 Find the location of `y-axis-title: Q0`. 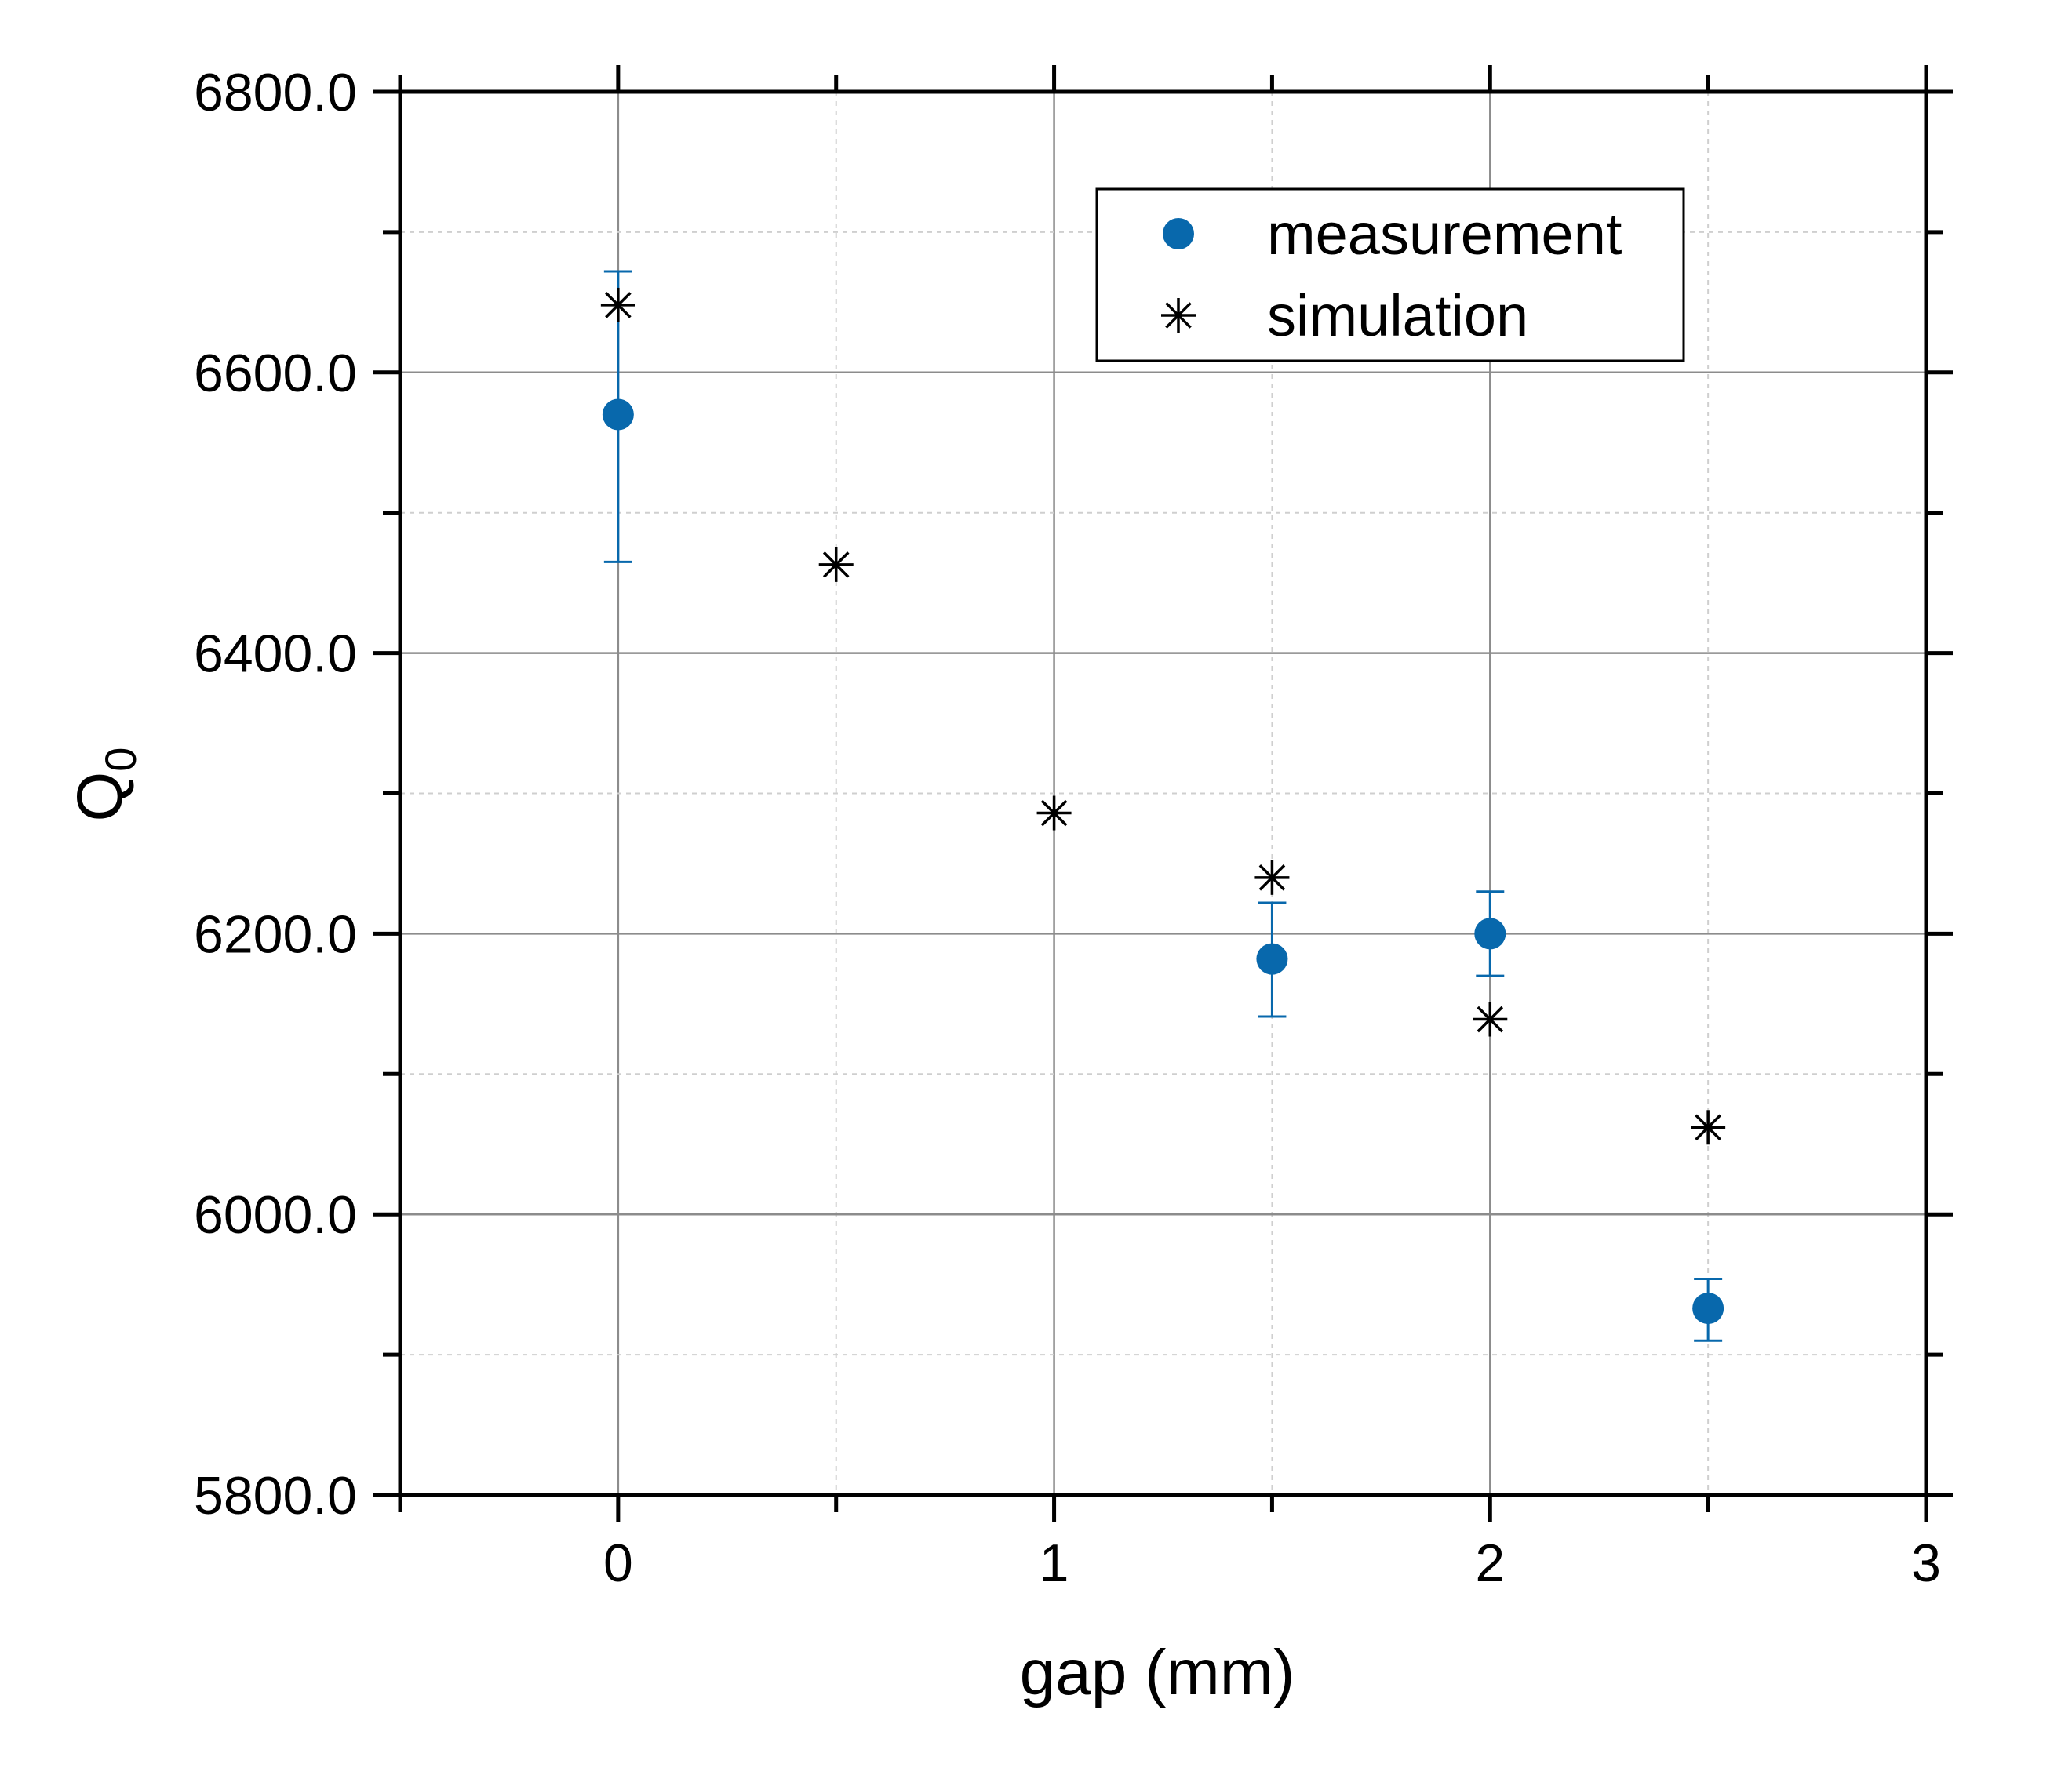

y-axis-title: Q0 is located at coordinates (104, 785).